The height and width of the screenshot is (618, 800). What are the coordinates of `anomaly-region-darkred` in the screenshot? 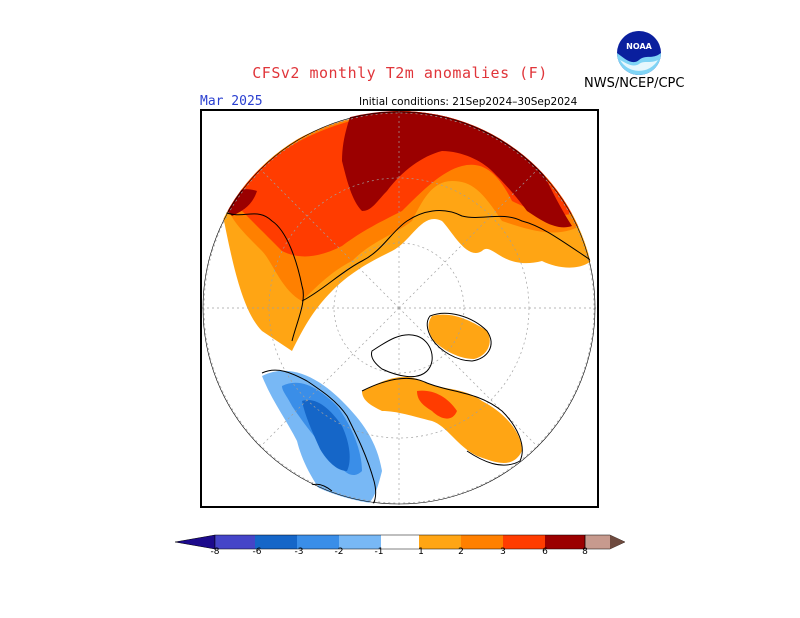 It's located at (457, 169).